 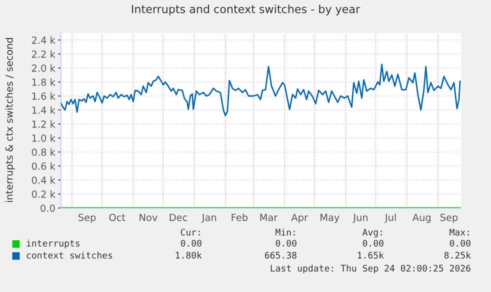 I want to click on line-series, so click(x=261, y=90).